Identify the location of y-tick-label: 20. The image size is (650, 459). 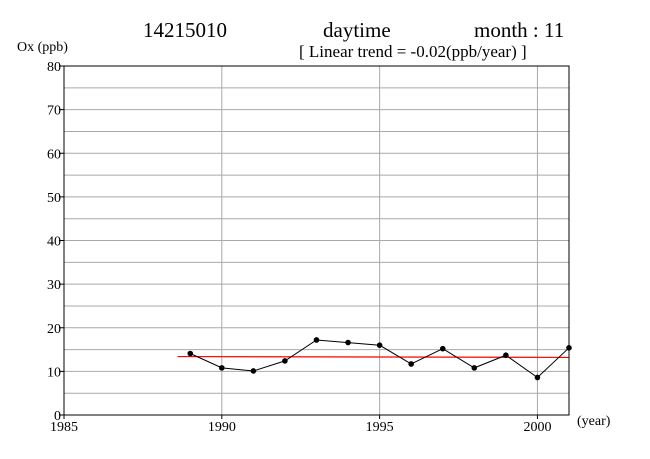
(54, 329).